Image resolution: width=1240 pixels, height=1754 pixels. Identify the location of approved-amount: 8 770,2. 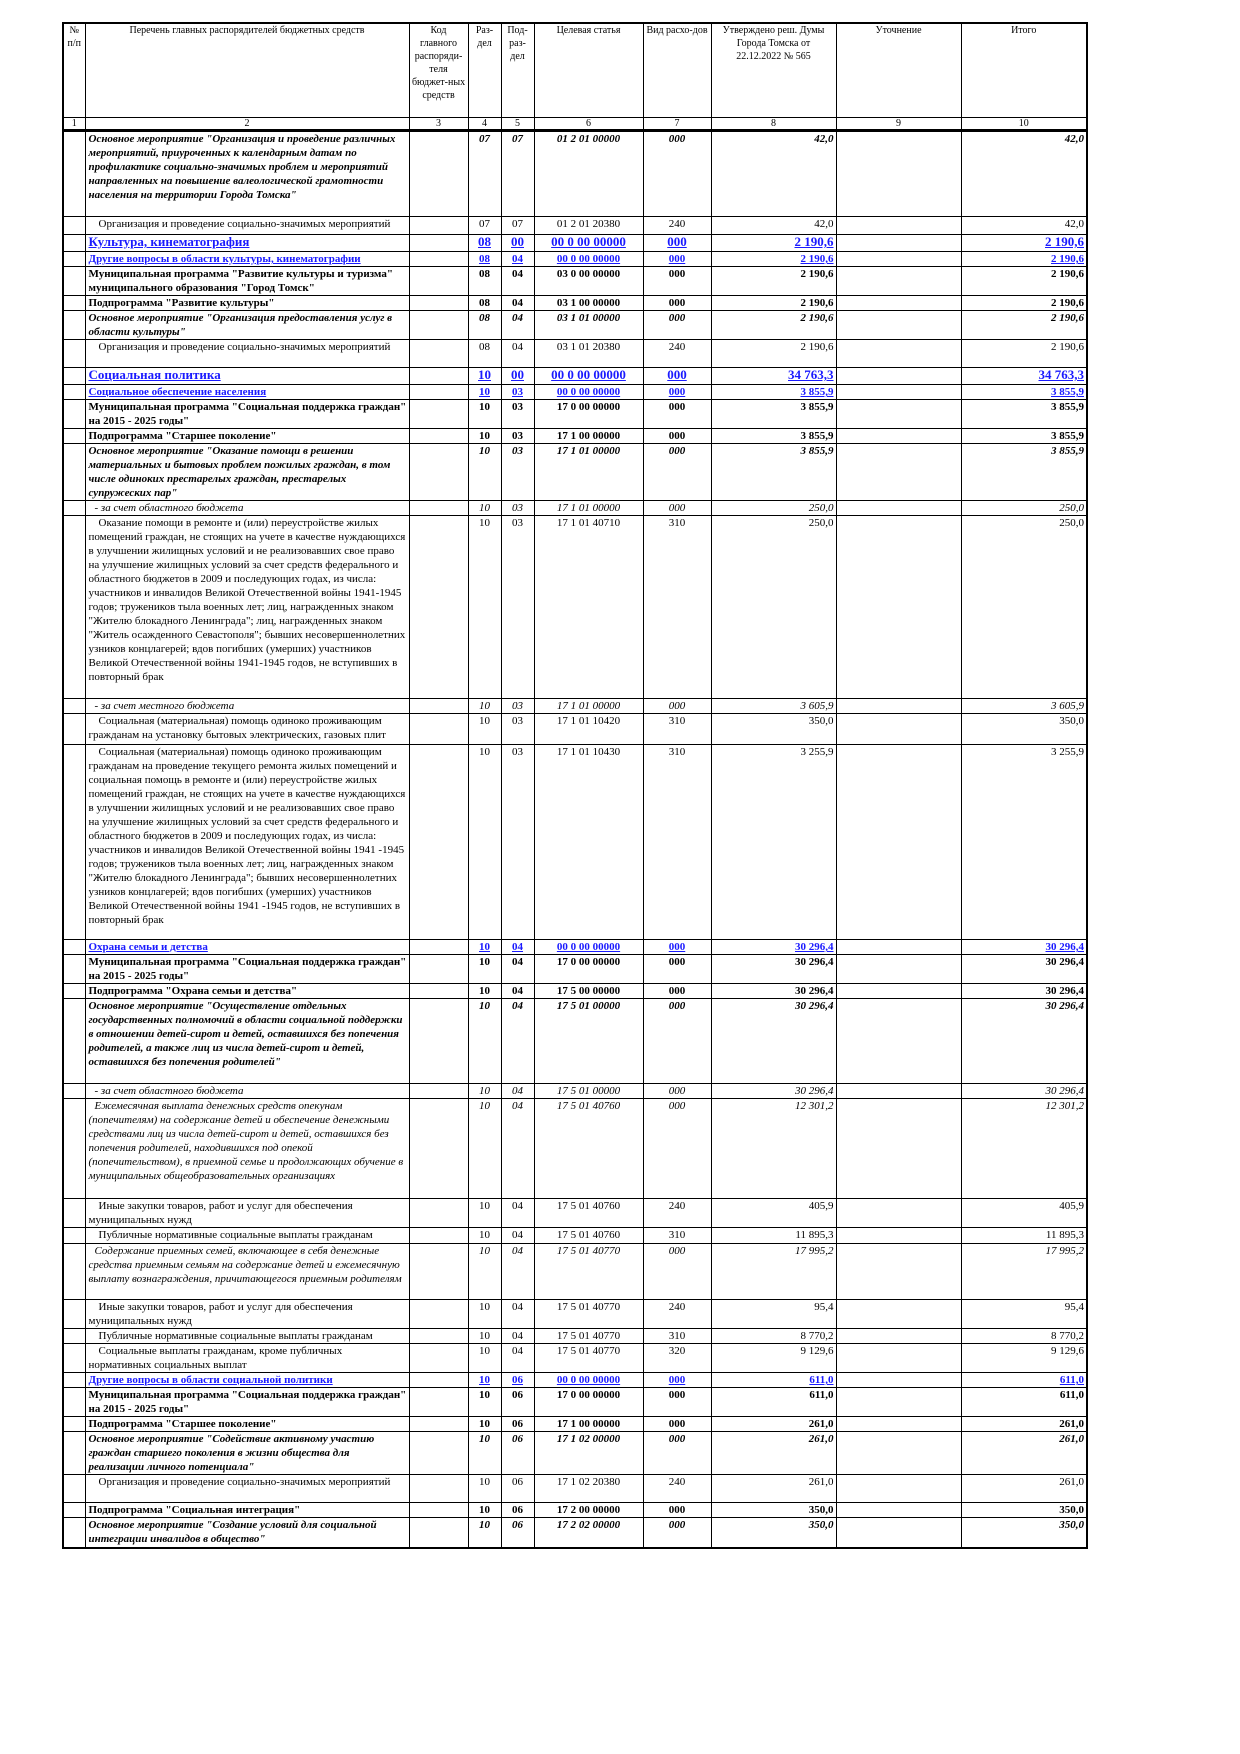
(773, 1336).